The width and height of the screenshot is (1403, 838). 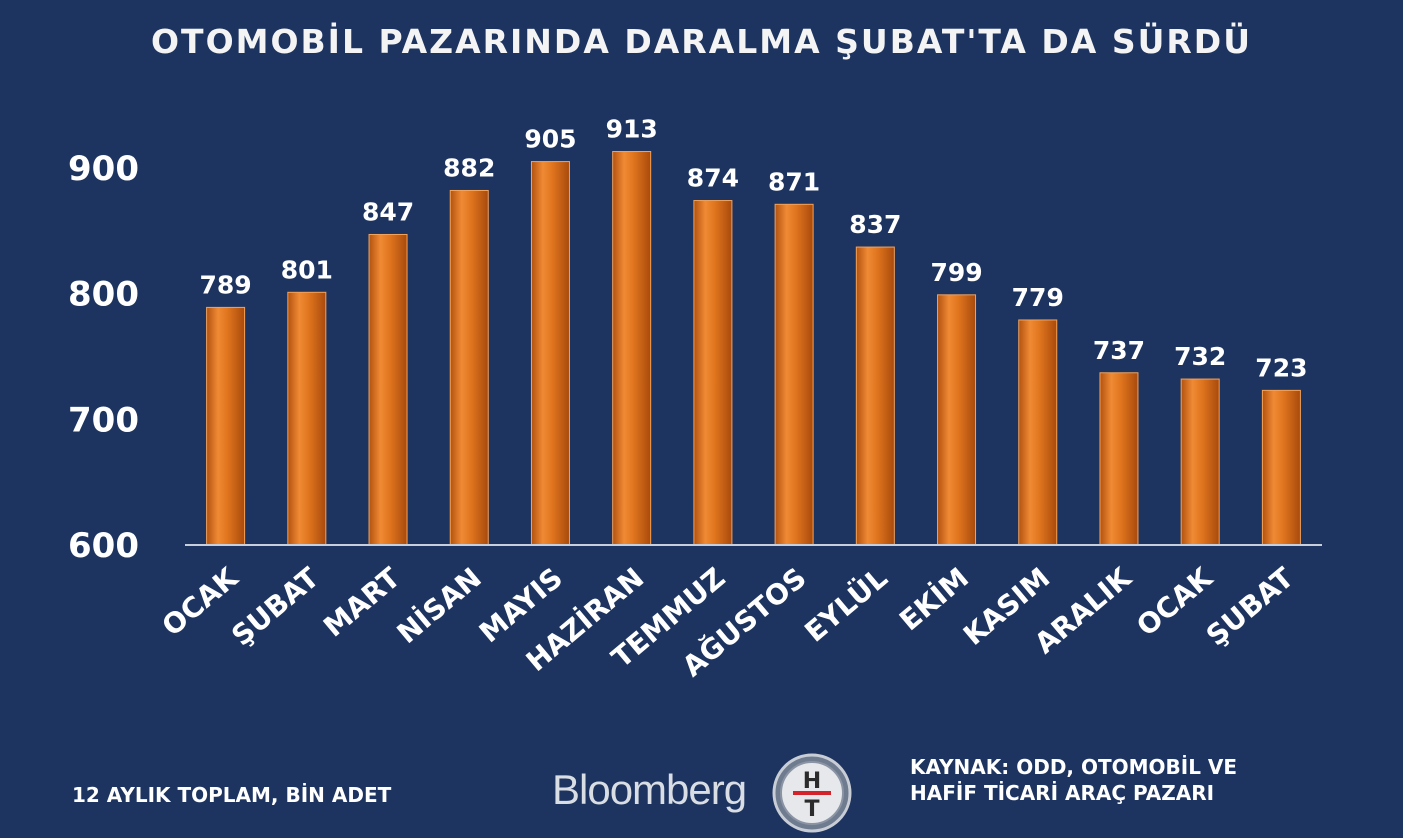 I want to click on y-tick-label: 700, so click(x=103, y=420).